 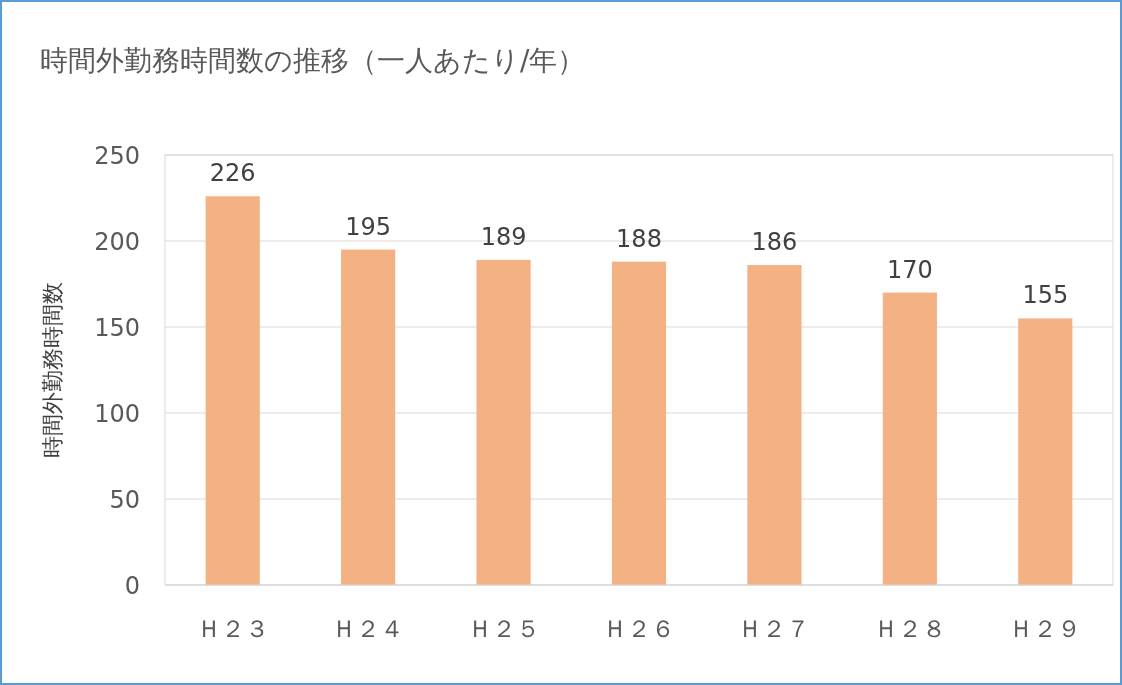 What do you see at coordinates (774, 242) in the screenshot?
I see `data-label: 186` at bounding box center [774, 242].